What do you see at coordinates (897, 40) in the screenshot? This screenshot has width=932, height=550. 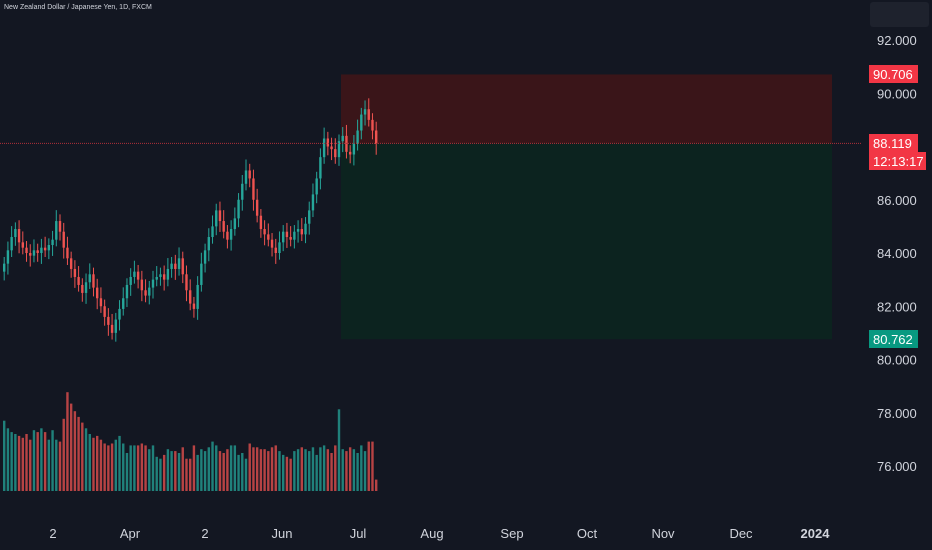 I see `price-tick-label: 92.000` at bounding box center [897, 40].